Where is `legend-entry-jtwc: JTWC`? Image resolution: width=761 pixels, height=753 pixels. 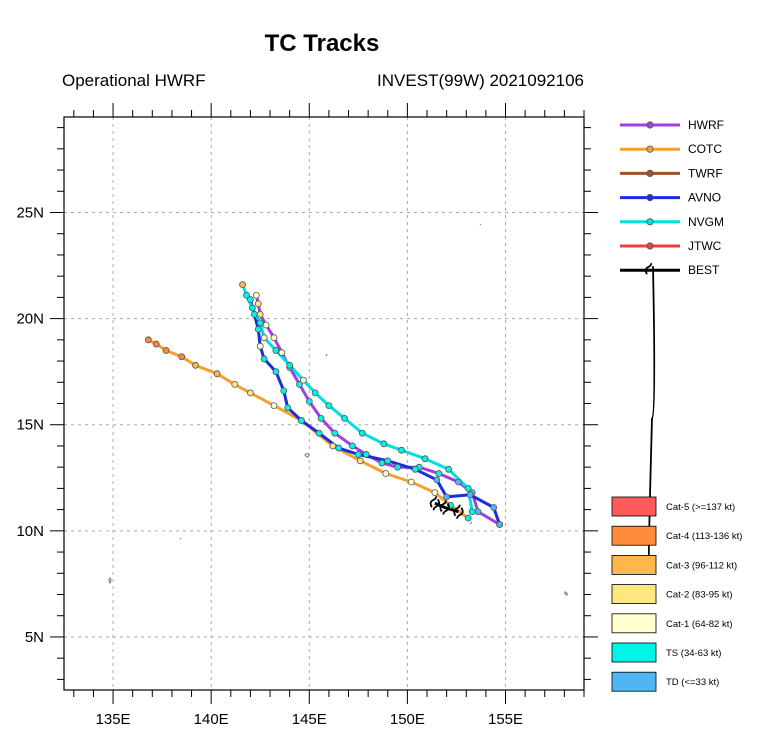
legend-entry-jtwc: JTWC is located at coordinates (671, 246).